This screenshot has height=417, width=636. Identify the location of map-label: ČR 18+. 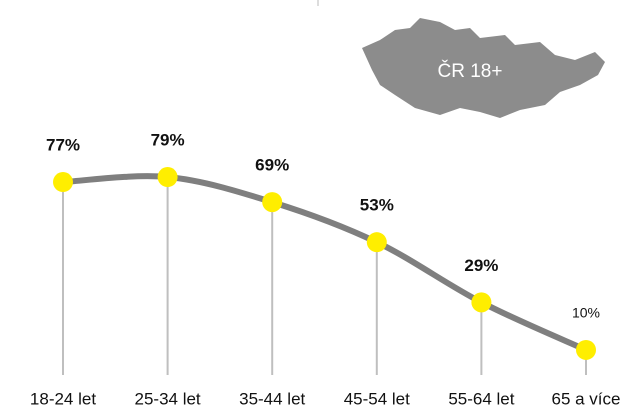
(470, 71).